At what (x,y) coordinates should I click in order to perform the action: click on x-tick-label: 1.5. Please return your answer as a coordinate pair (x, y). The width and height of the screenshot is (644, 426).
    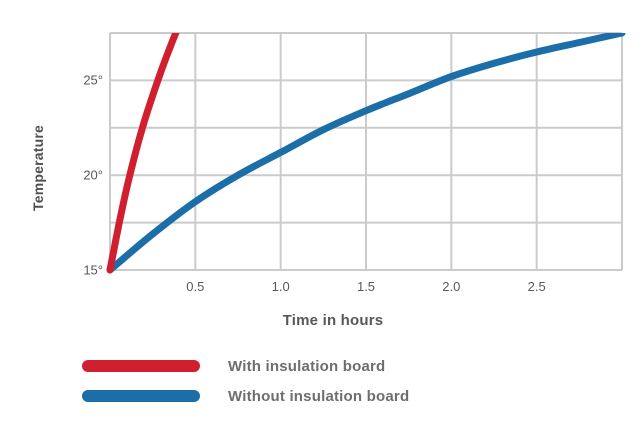
    Looking at the image, I should click on (366, 286).